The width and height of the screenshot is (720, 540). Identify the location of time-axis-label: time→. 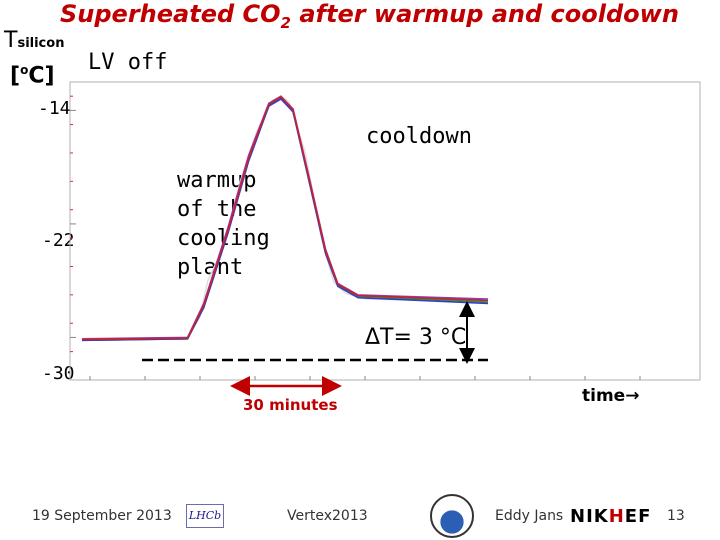
(611, 396).